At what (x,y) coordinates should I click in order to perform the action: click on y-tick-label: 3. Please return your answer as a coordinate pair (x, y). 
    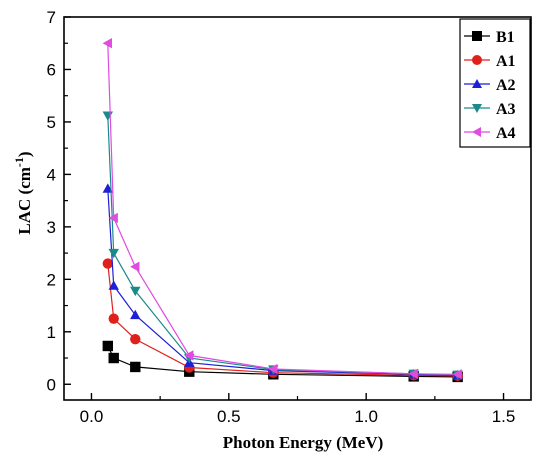
    Looking at the image, I should click on (51, 227).